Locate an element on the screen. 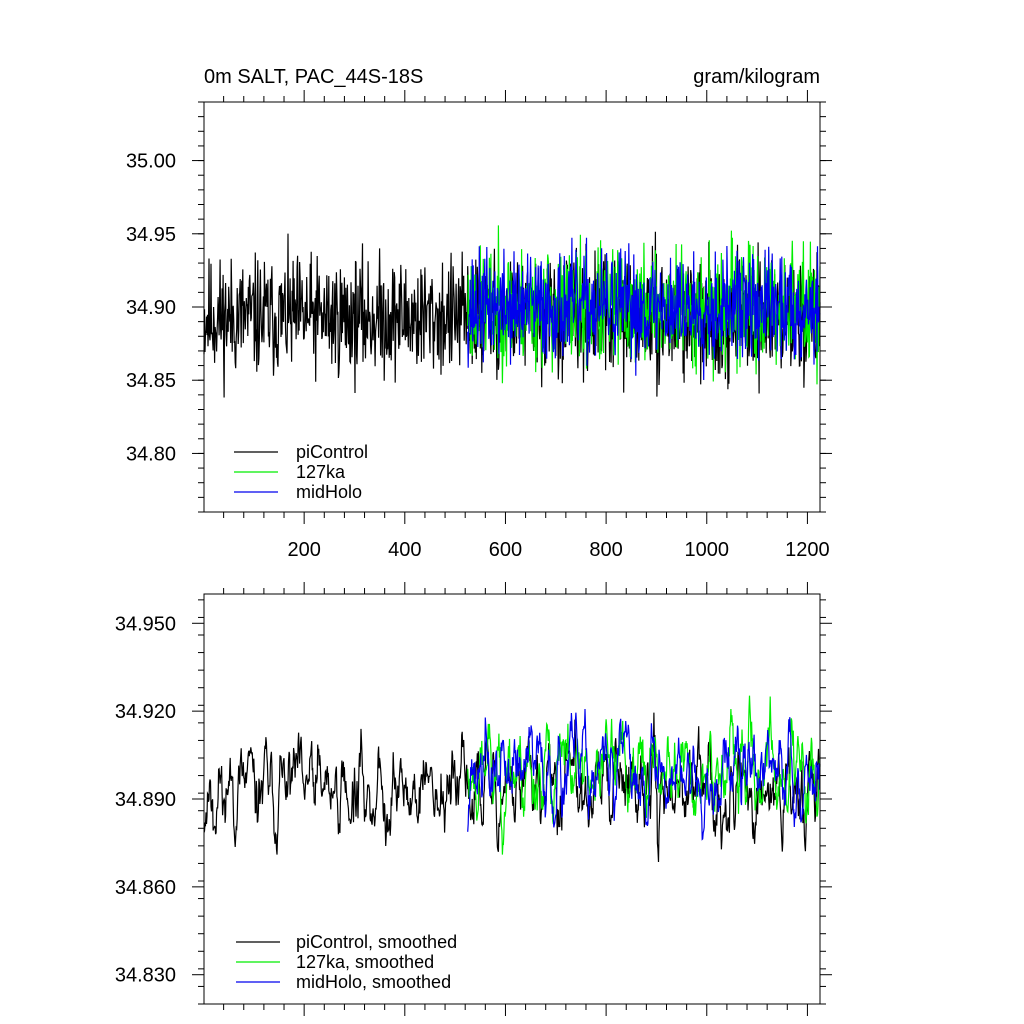 The height and width of the screenshot is (1024, 1024). top-y-tick-label: 34.95 is located at coordinates (151, 235).